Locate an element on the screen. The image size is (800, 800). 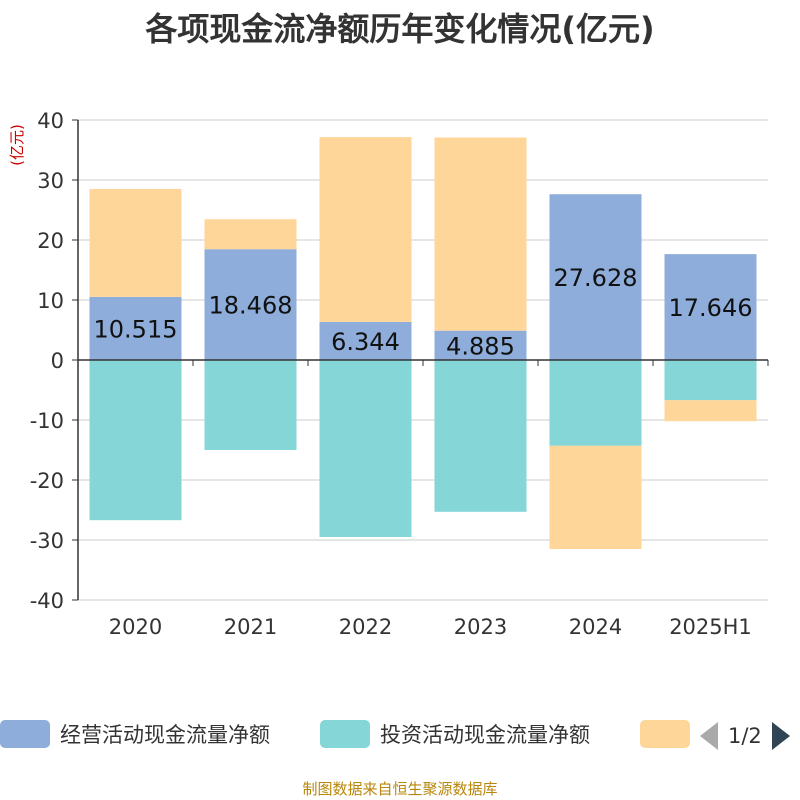
data-label: 18.468 is located at coordinates (251, 306).